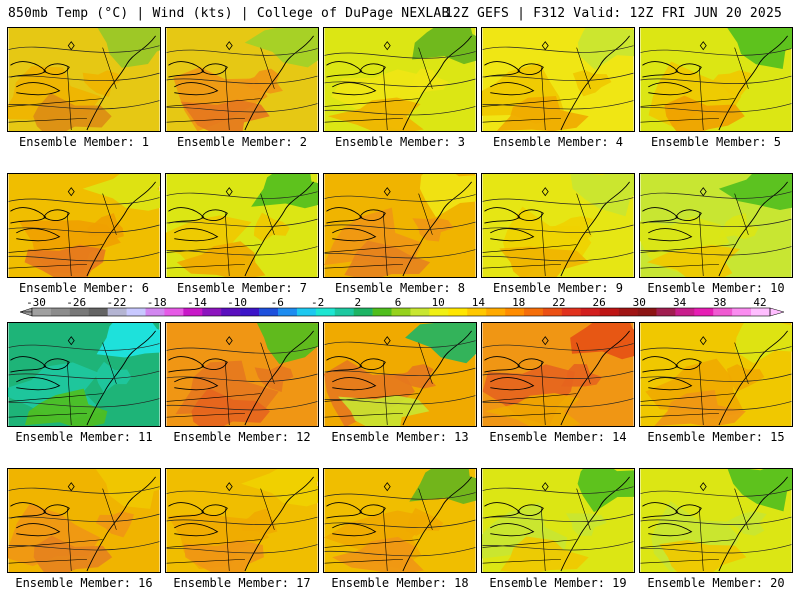 Image resolution: width=800 pixels, height=600 pixels. I want to click on ensemble-panel: Ensemble Member: 14, so click(558, 385).